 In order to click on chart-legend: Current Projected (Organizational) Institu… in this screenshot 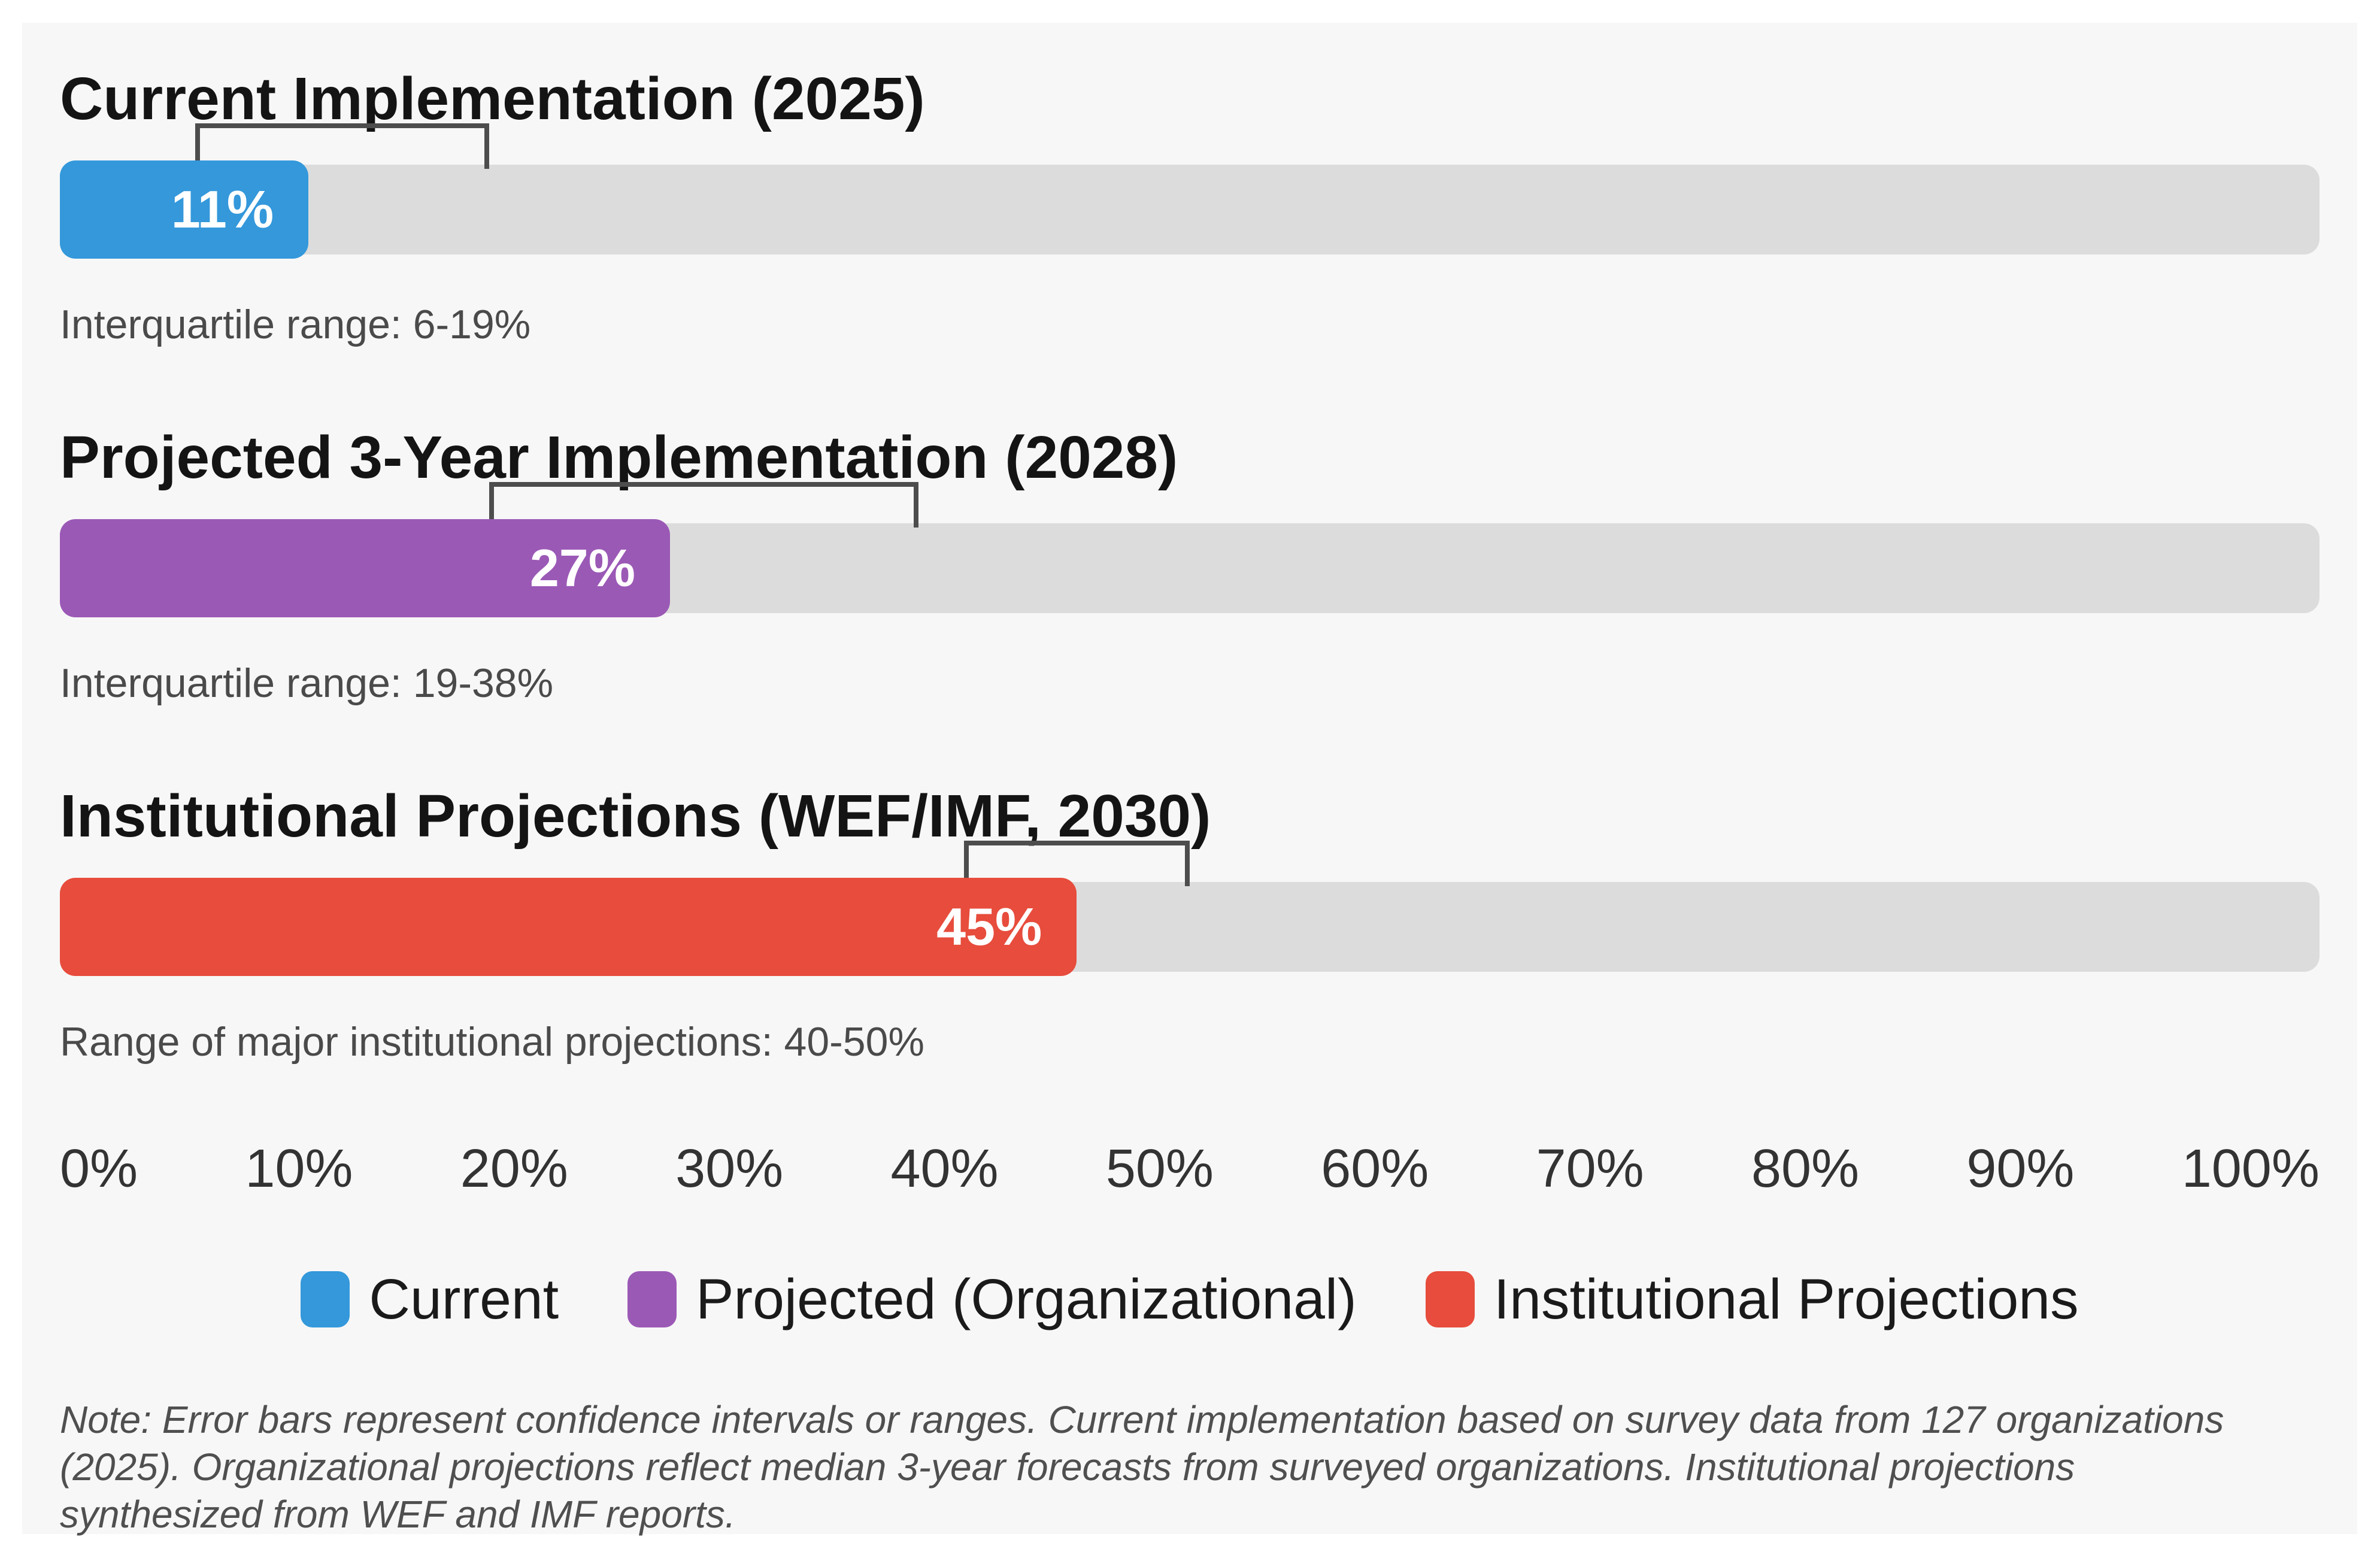, I will do `click(1190, 1299)`.